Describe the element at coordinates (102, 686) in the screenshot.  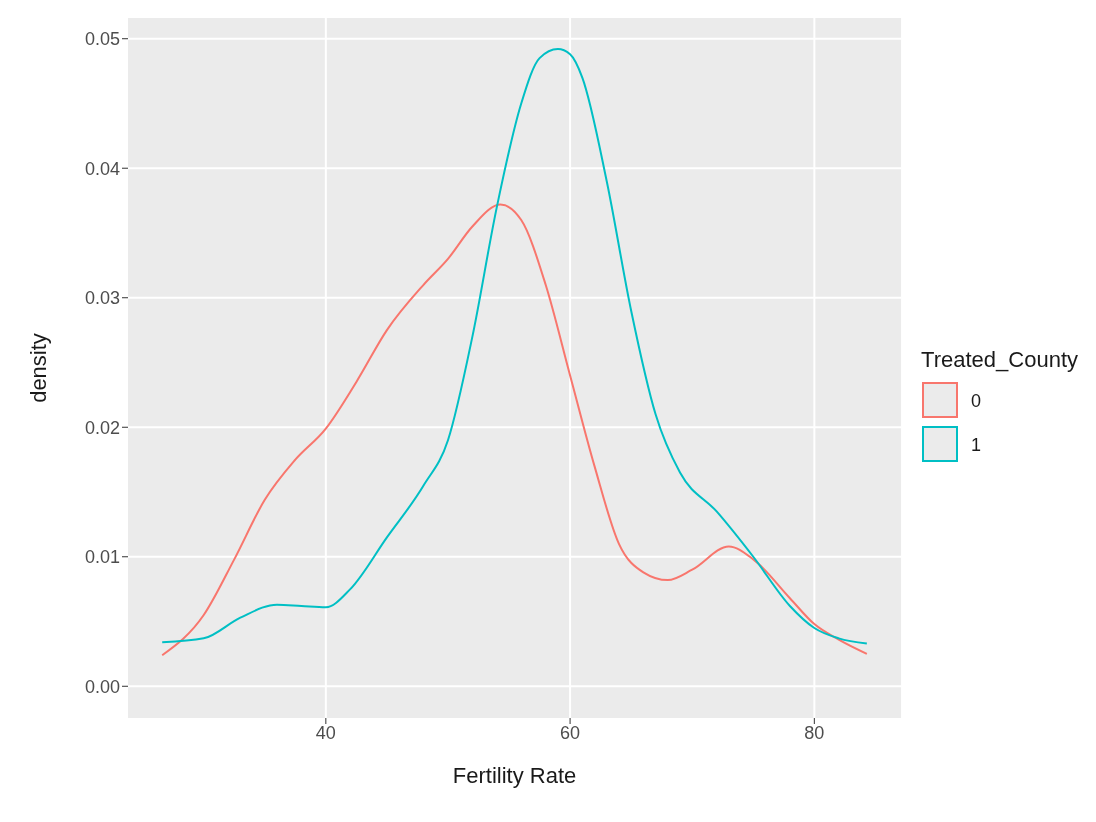
I see `y-tick-label: 0.00` at that location.